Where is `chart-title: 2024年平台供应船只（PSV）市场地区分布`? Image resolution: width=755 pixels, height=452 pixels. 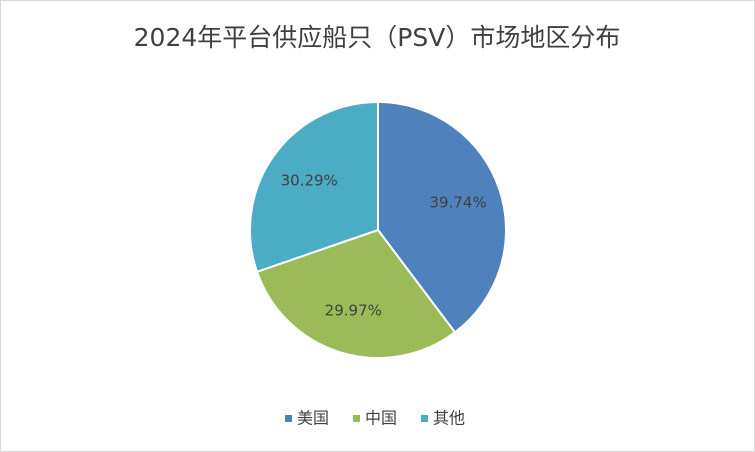
chart-title: 2024年平台供应船只（PSV）市场地区分布 is located at coordinates (377, 37).